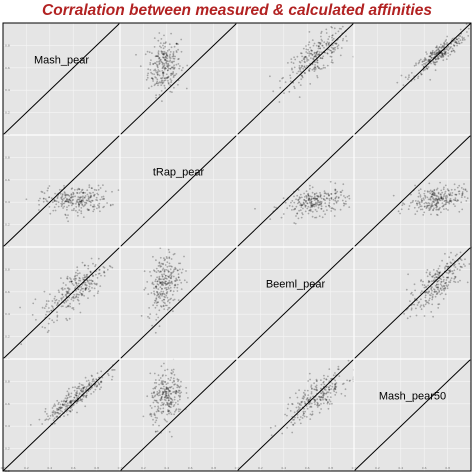 The height and width of the screenshot is (474, 474). Describe the element at coordinates (7, 426) in the screenshot. I see `y-tick-label: 0.4` at that location.